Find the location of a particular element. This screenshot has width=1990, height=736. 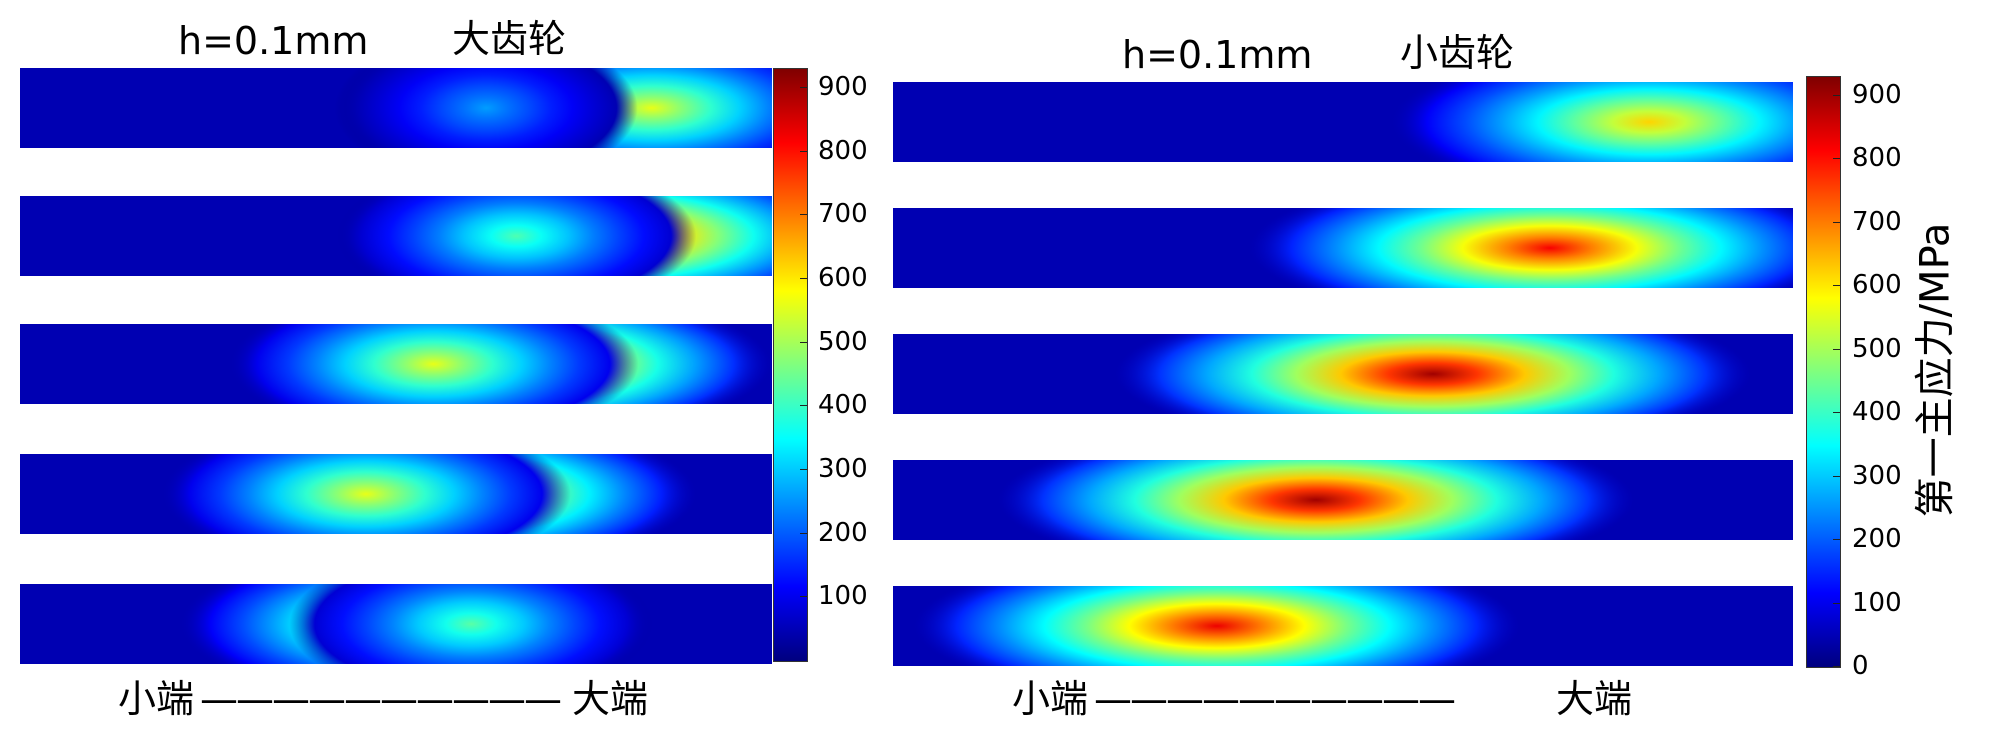

colorbar-label: 第一主应力/MPa is located at coordinates (1934, 370).